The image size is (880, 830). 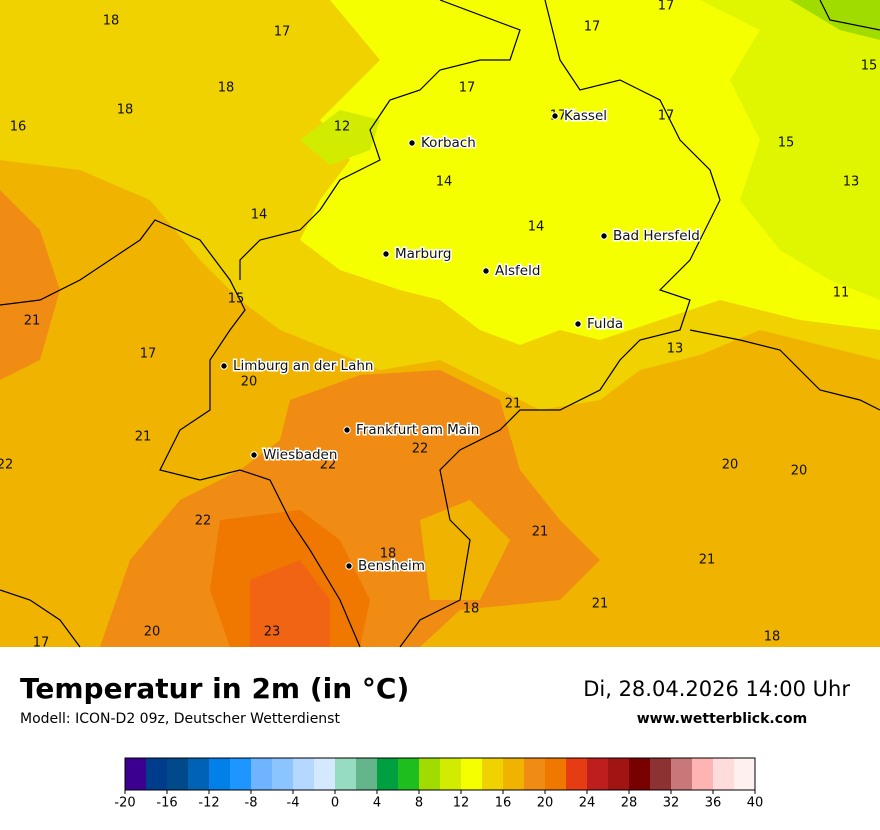 I want to click on city-label: Bensheim, so click(x=391, y=566).